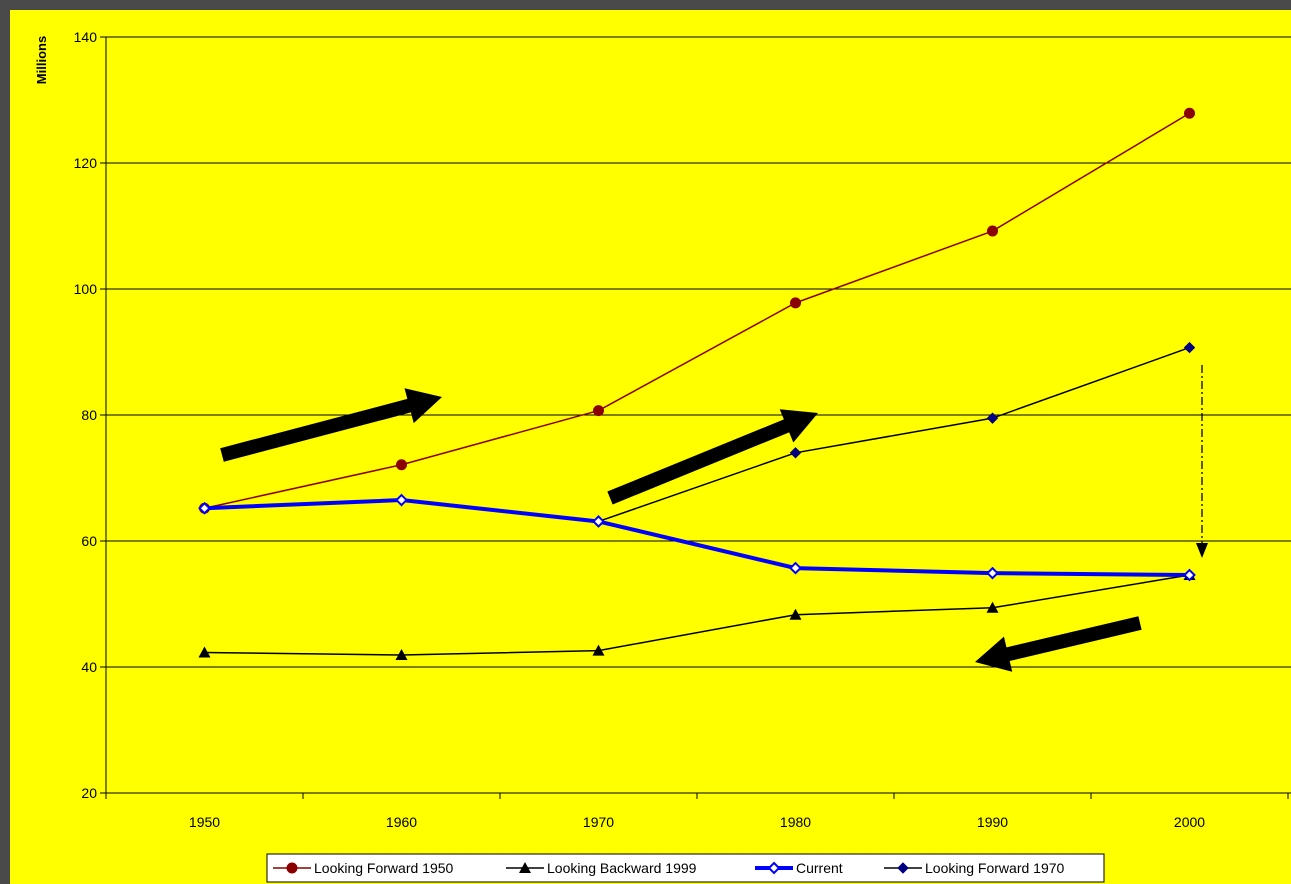  What do you see at coordinates (598, 822) in the screenshot?
I see `x-tick-label: 1970` at bounding box center [598, 822].